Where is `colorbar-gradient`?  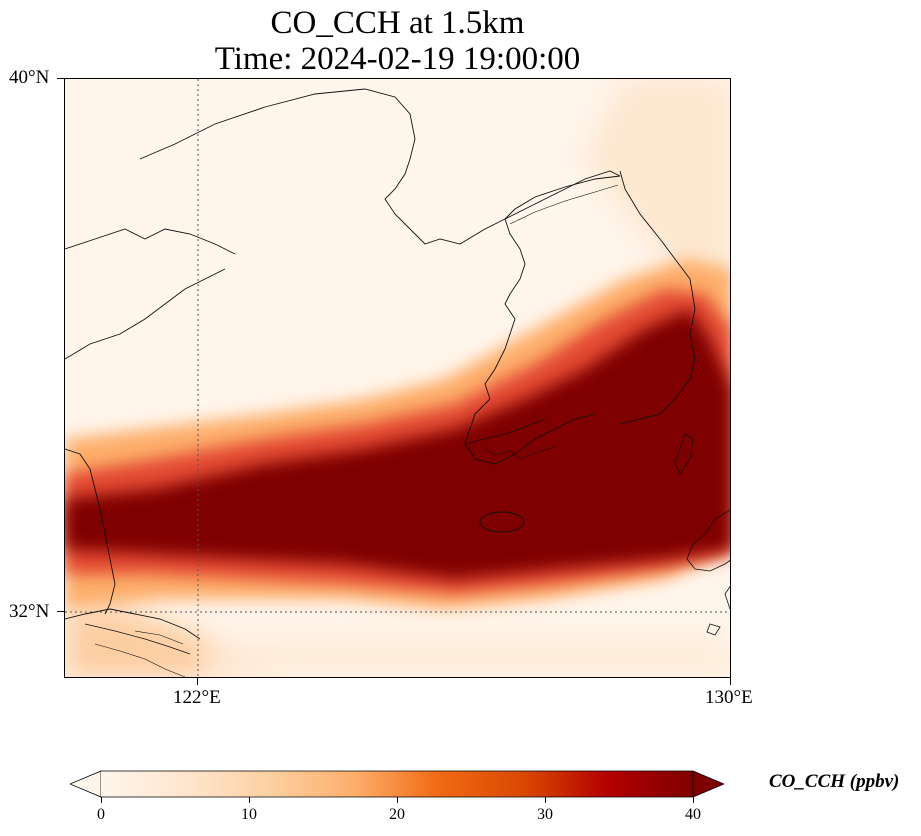
colorbar-gradient is located at coordinates (397, 784).